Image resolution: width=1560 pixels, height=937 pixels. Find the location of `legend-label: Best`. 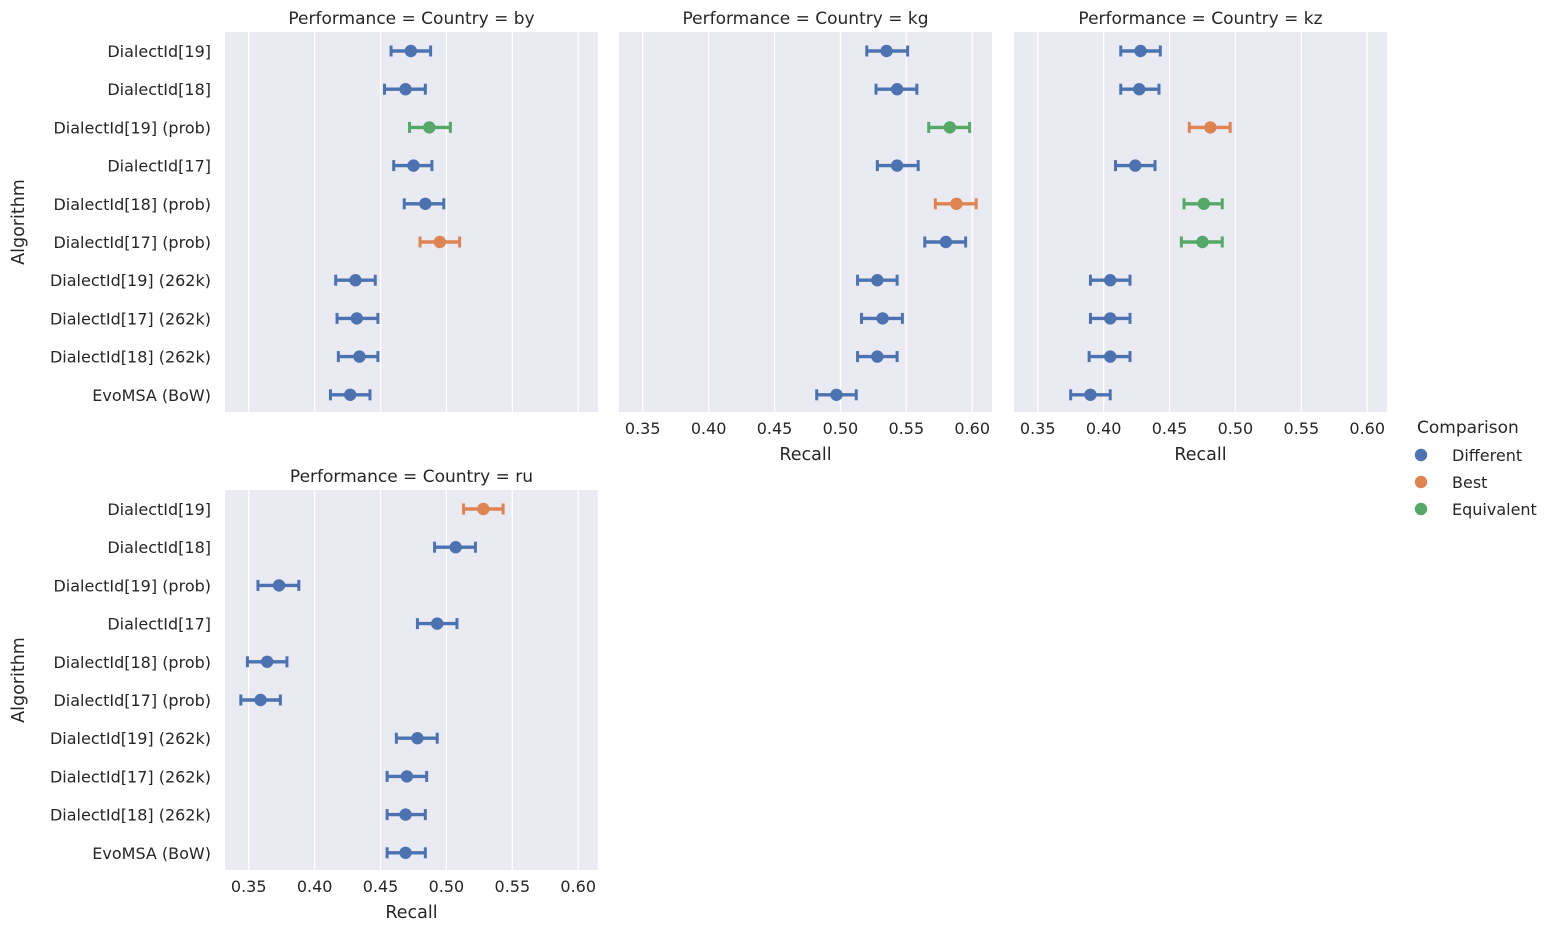

legend-label: Best is located at coordinates (1469, 482).